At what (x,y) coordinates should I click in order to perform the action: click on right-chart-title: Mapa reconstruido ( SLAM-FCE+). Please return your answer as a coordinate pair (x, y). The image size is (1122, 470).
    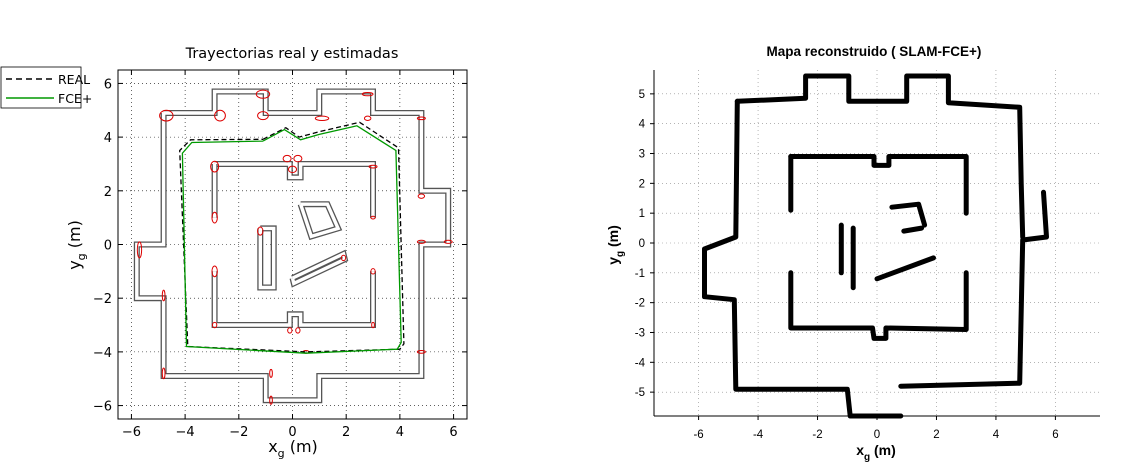
    Looking at the image, I should click on (874, 51).